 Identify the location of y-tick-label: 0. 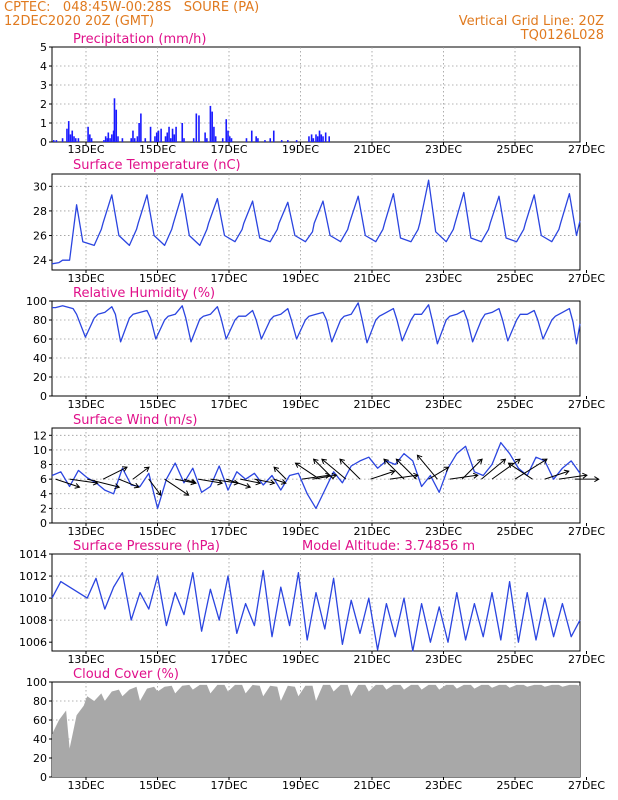
(43, 523).